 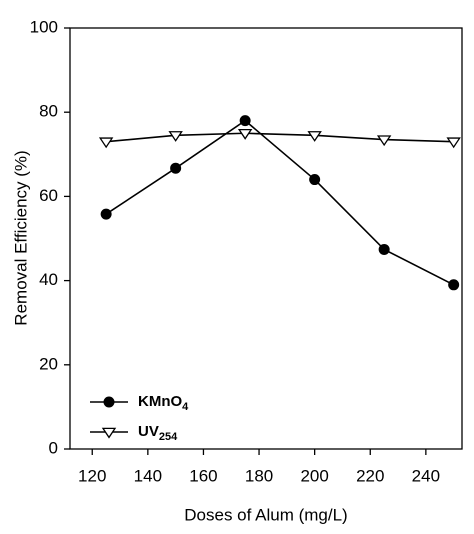 I want to click on x-tick-label: 160, so click(x=203, y=475).